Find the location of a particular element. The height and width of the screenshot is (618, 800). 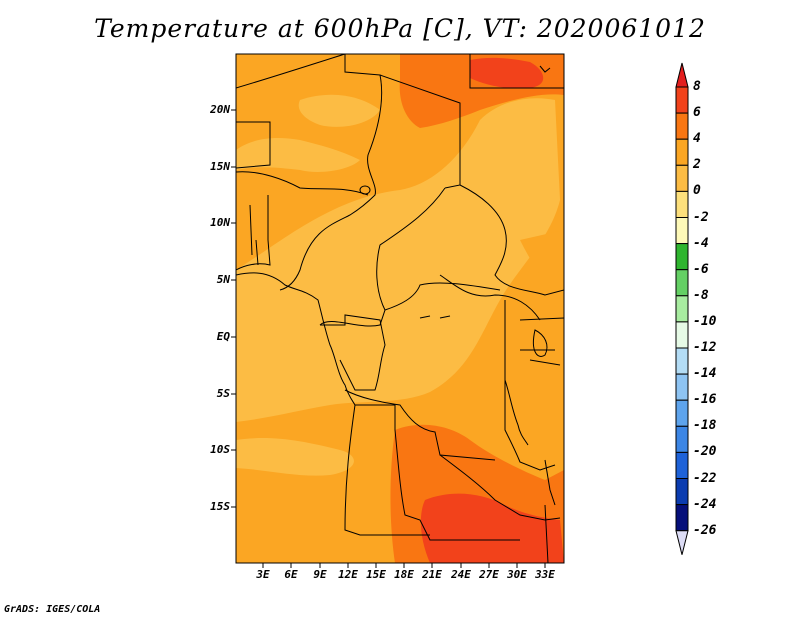

lat-label-15n: 15N is located at coordinates (220, 166).